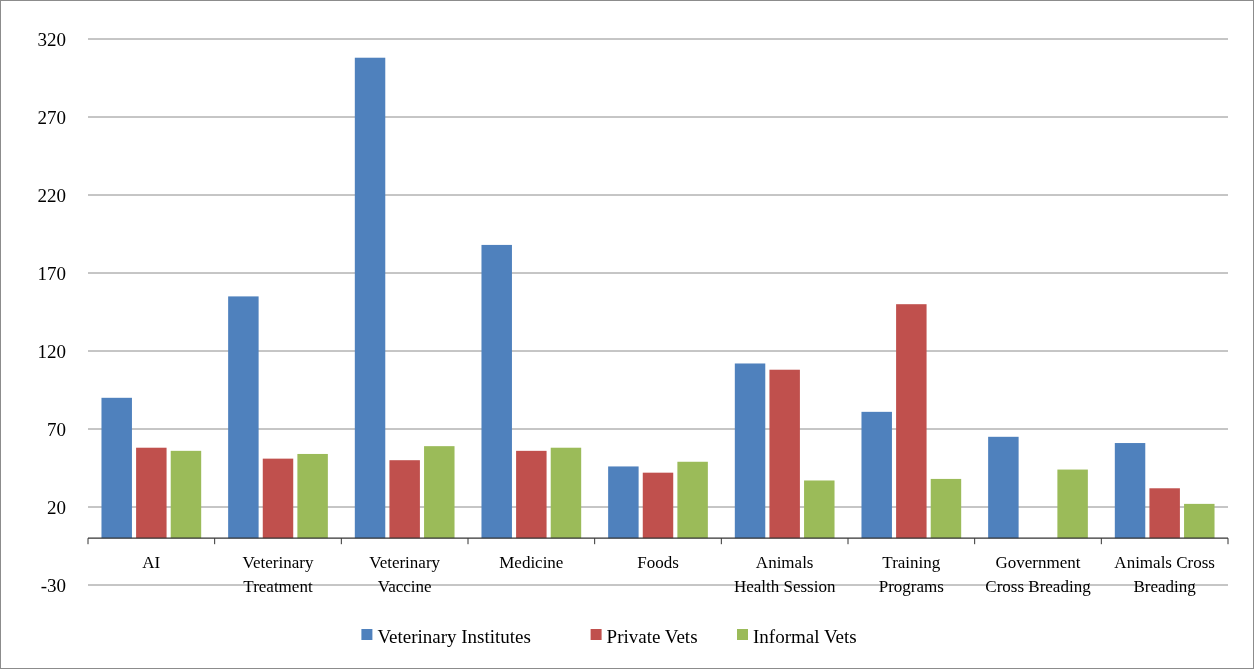  I want to click on y-tick-label: 220, so click(51, 195).